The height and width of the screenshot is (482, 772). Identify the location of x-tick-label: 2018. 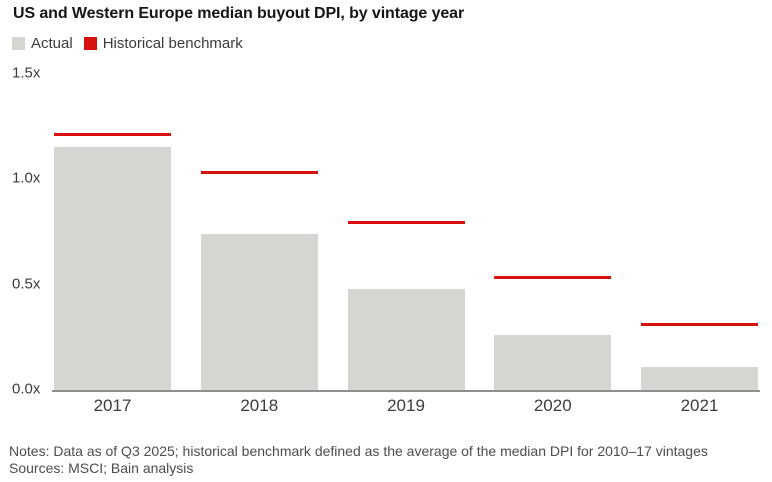
(259, 405).